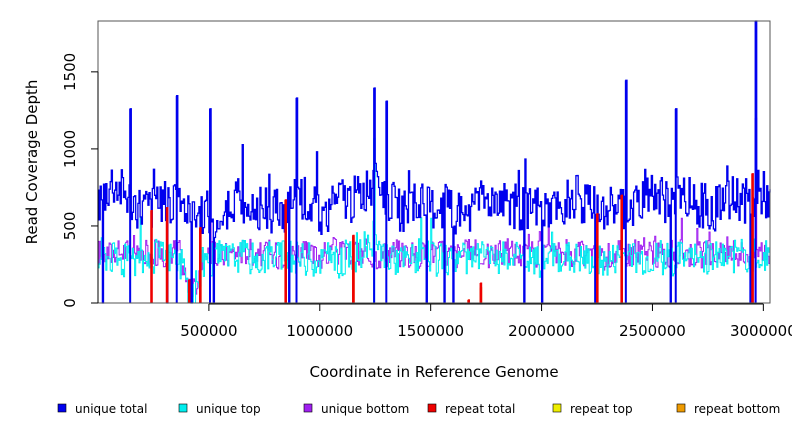  I want to click on legend-label-repeat-bottom: repeat bottom, so click(737, 409).